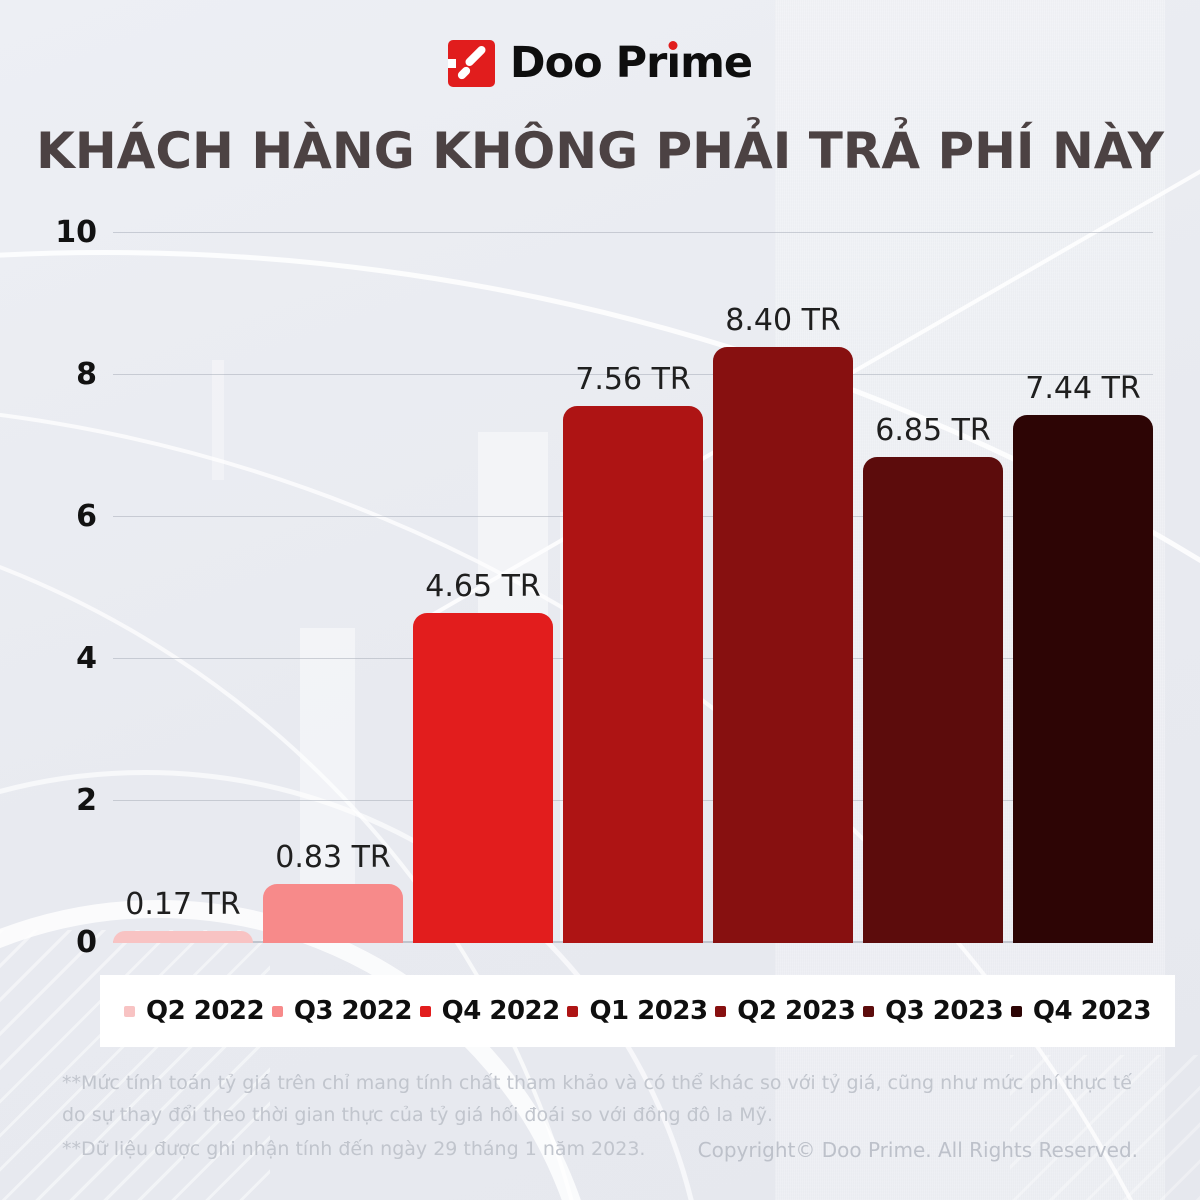  I want to click on brand-name: Doo Prıme, so click(631, 63).